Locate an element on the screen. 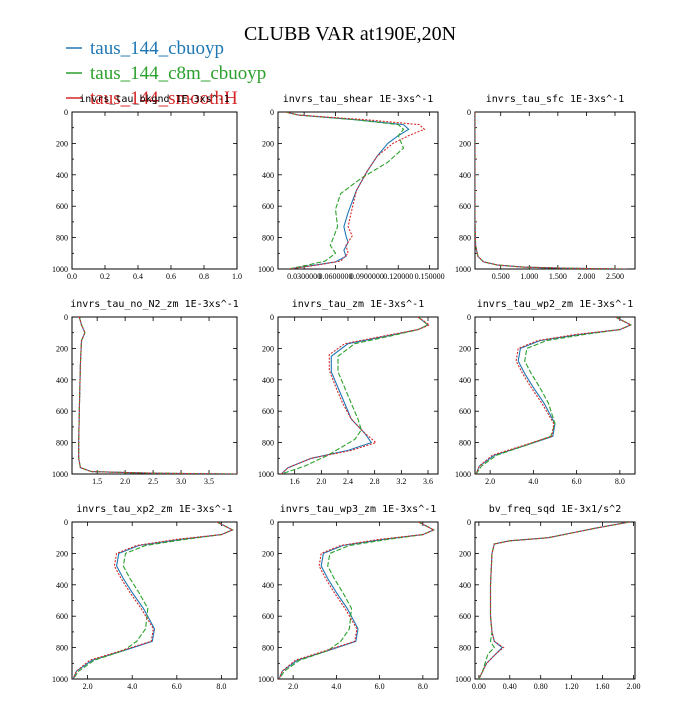  x-tick-label: 1.60 is located at coordinates (603, 686).